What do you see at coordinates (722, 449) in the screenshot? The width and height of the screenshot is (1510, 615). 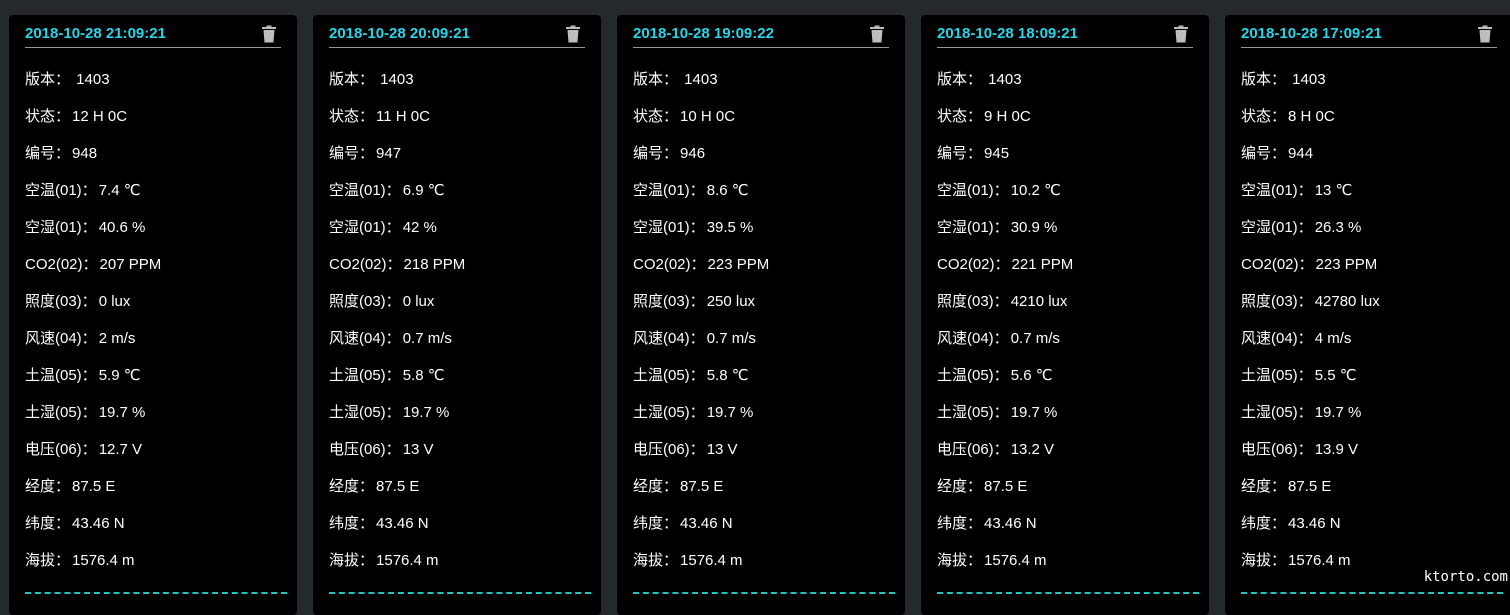 I see `field-value: 13 V` at bounding box center [722, 449].